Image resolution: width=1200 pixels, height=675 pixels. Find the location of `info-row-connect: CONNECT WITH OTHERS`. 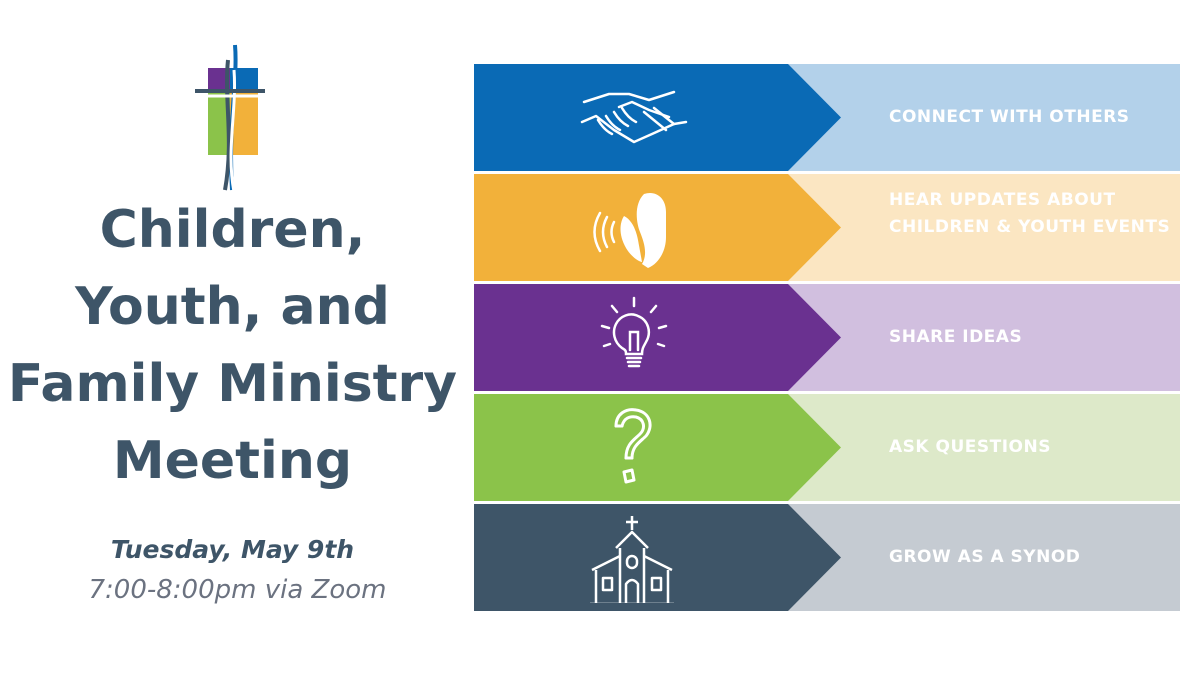

info-row-connect: CONNECT WITH OTHERS is located at coordinates (827, 117).